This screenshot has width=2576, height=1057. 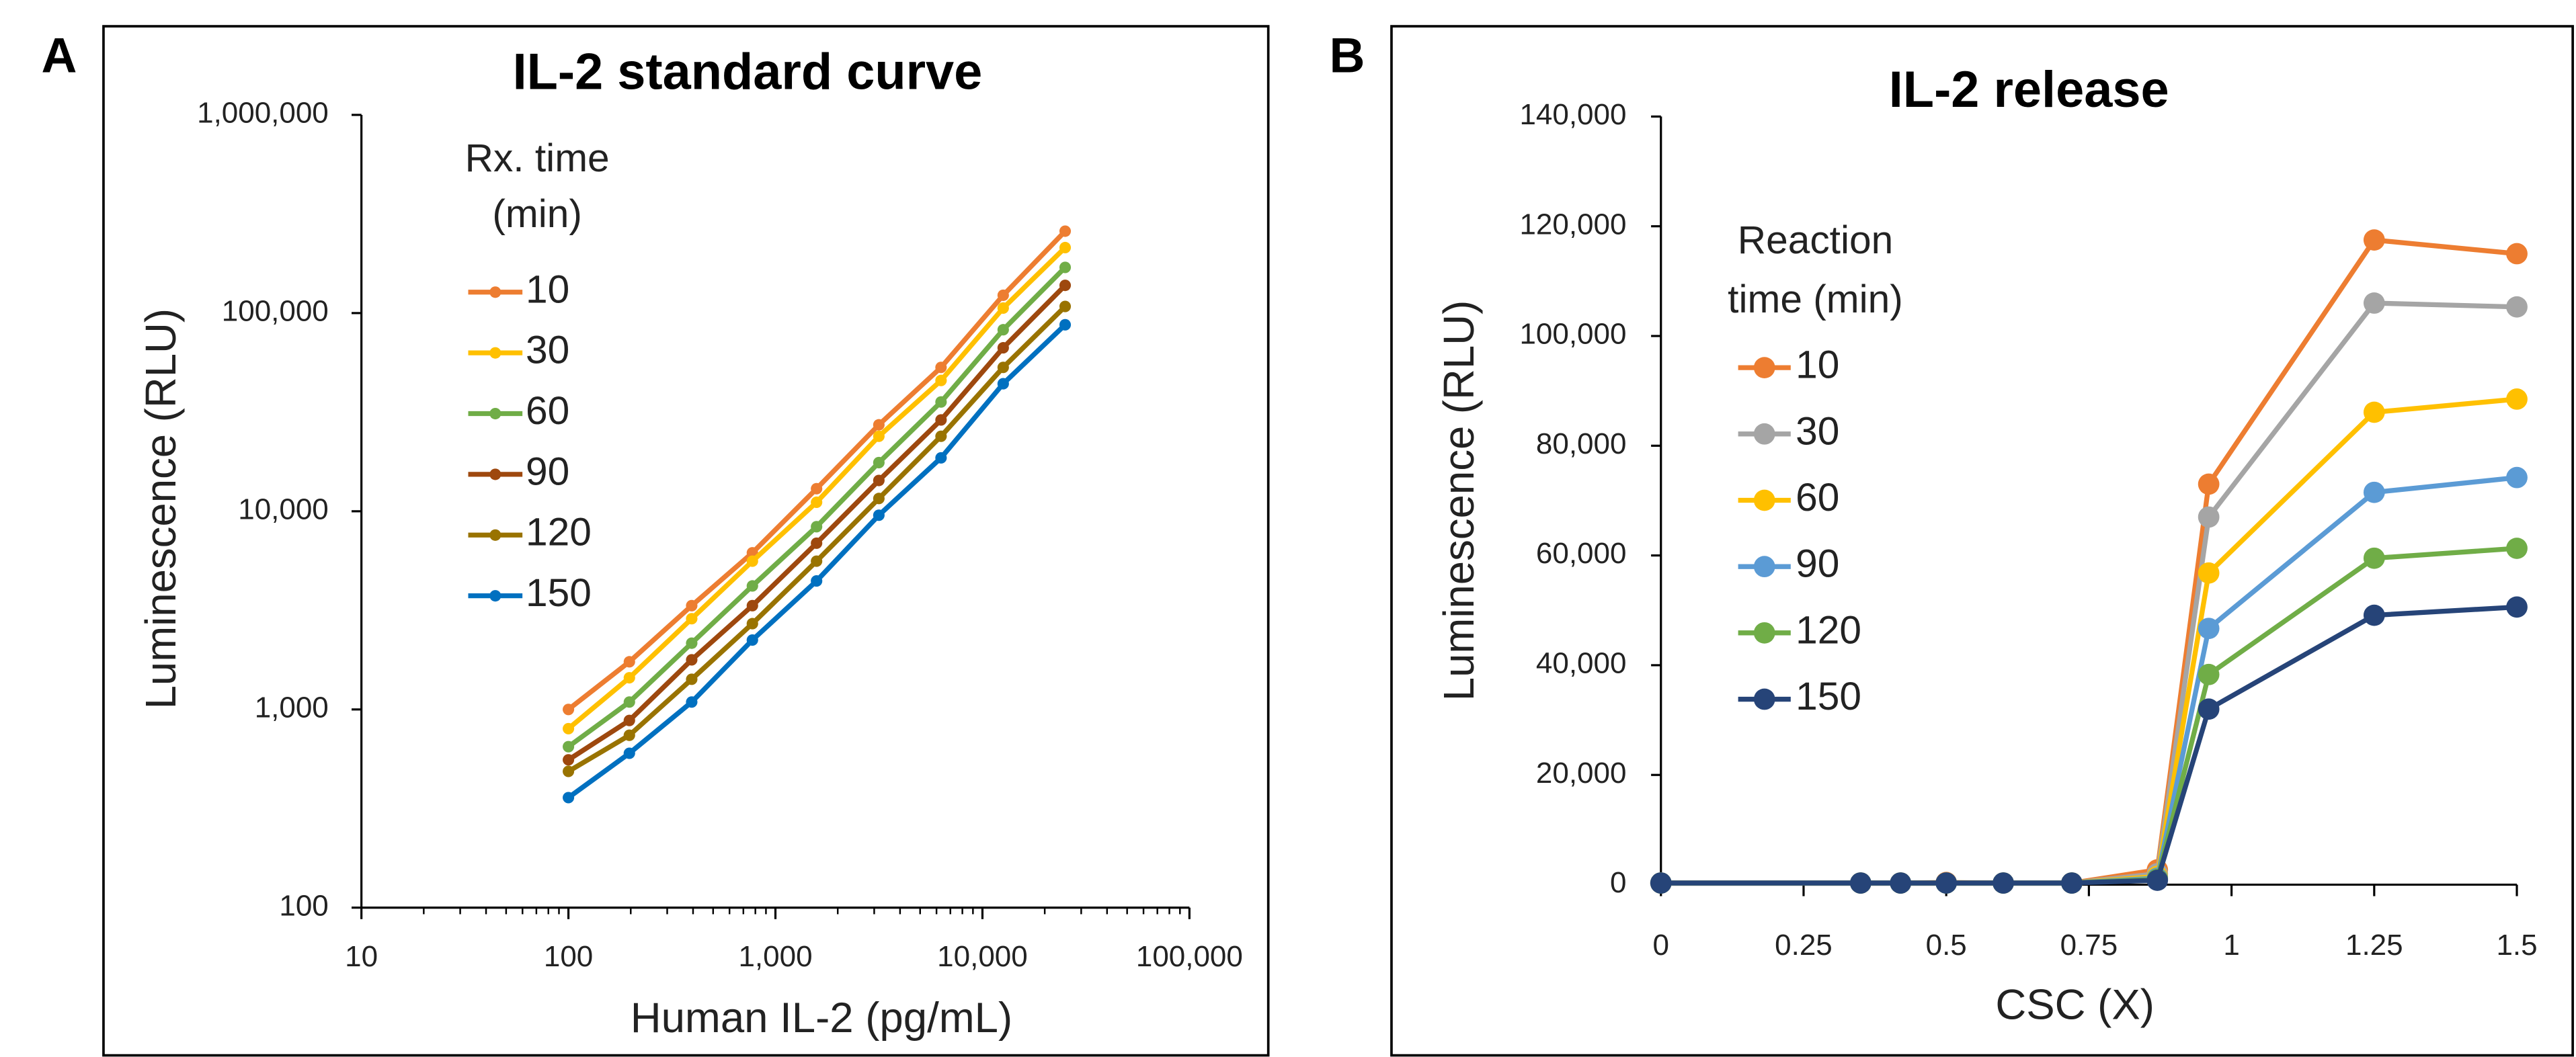 What do you see at coordinates (568, 956) in the screenshot?
I see `x-tick-label: 100` at bounding box center [568, 956].